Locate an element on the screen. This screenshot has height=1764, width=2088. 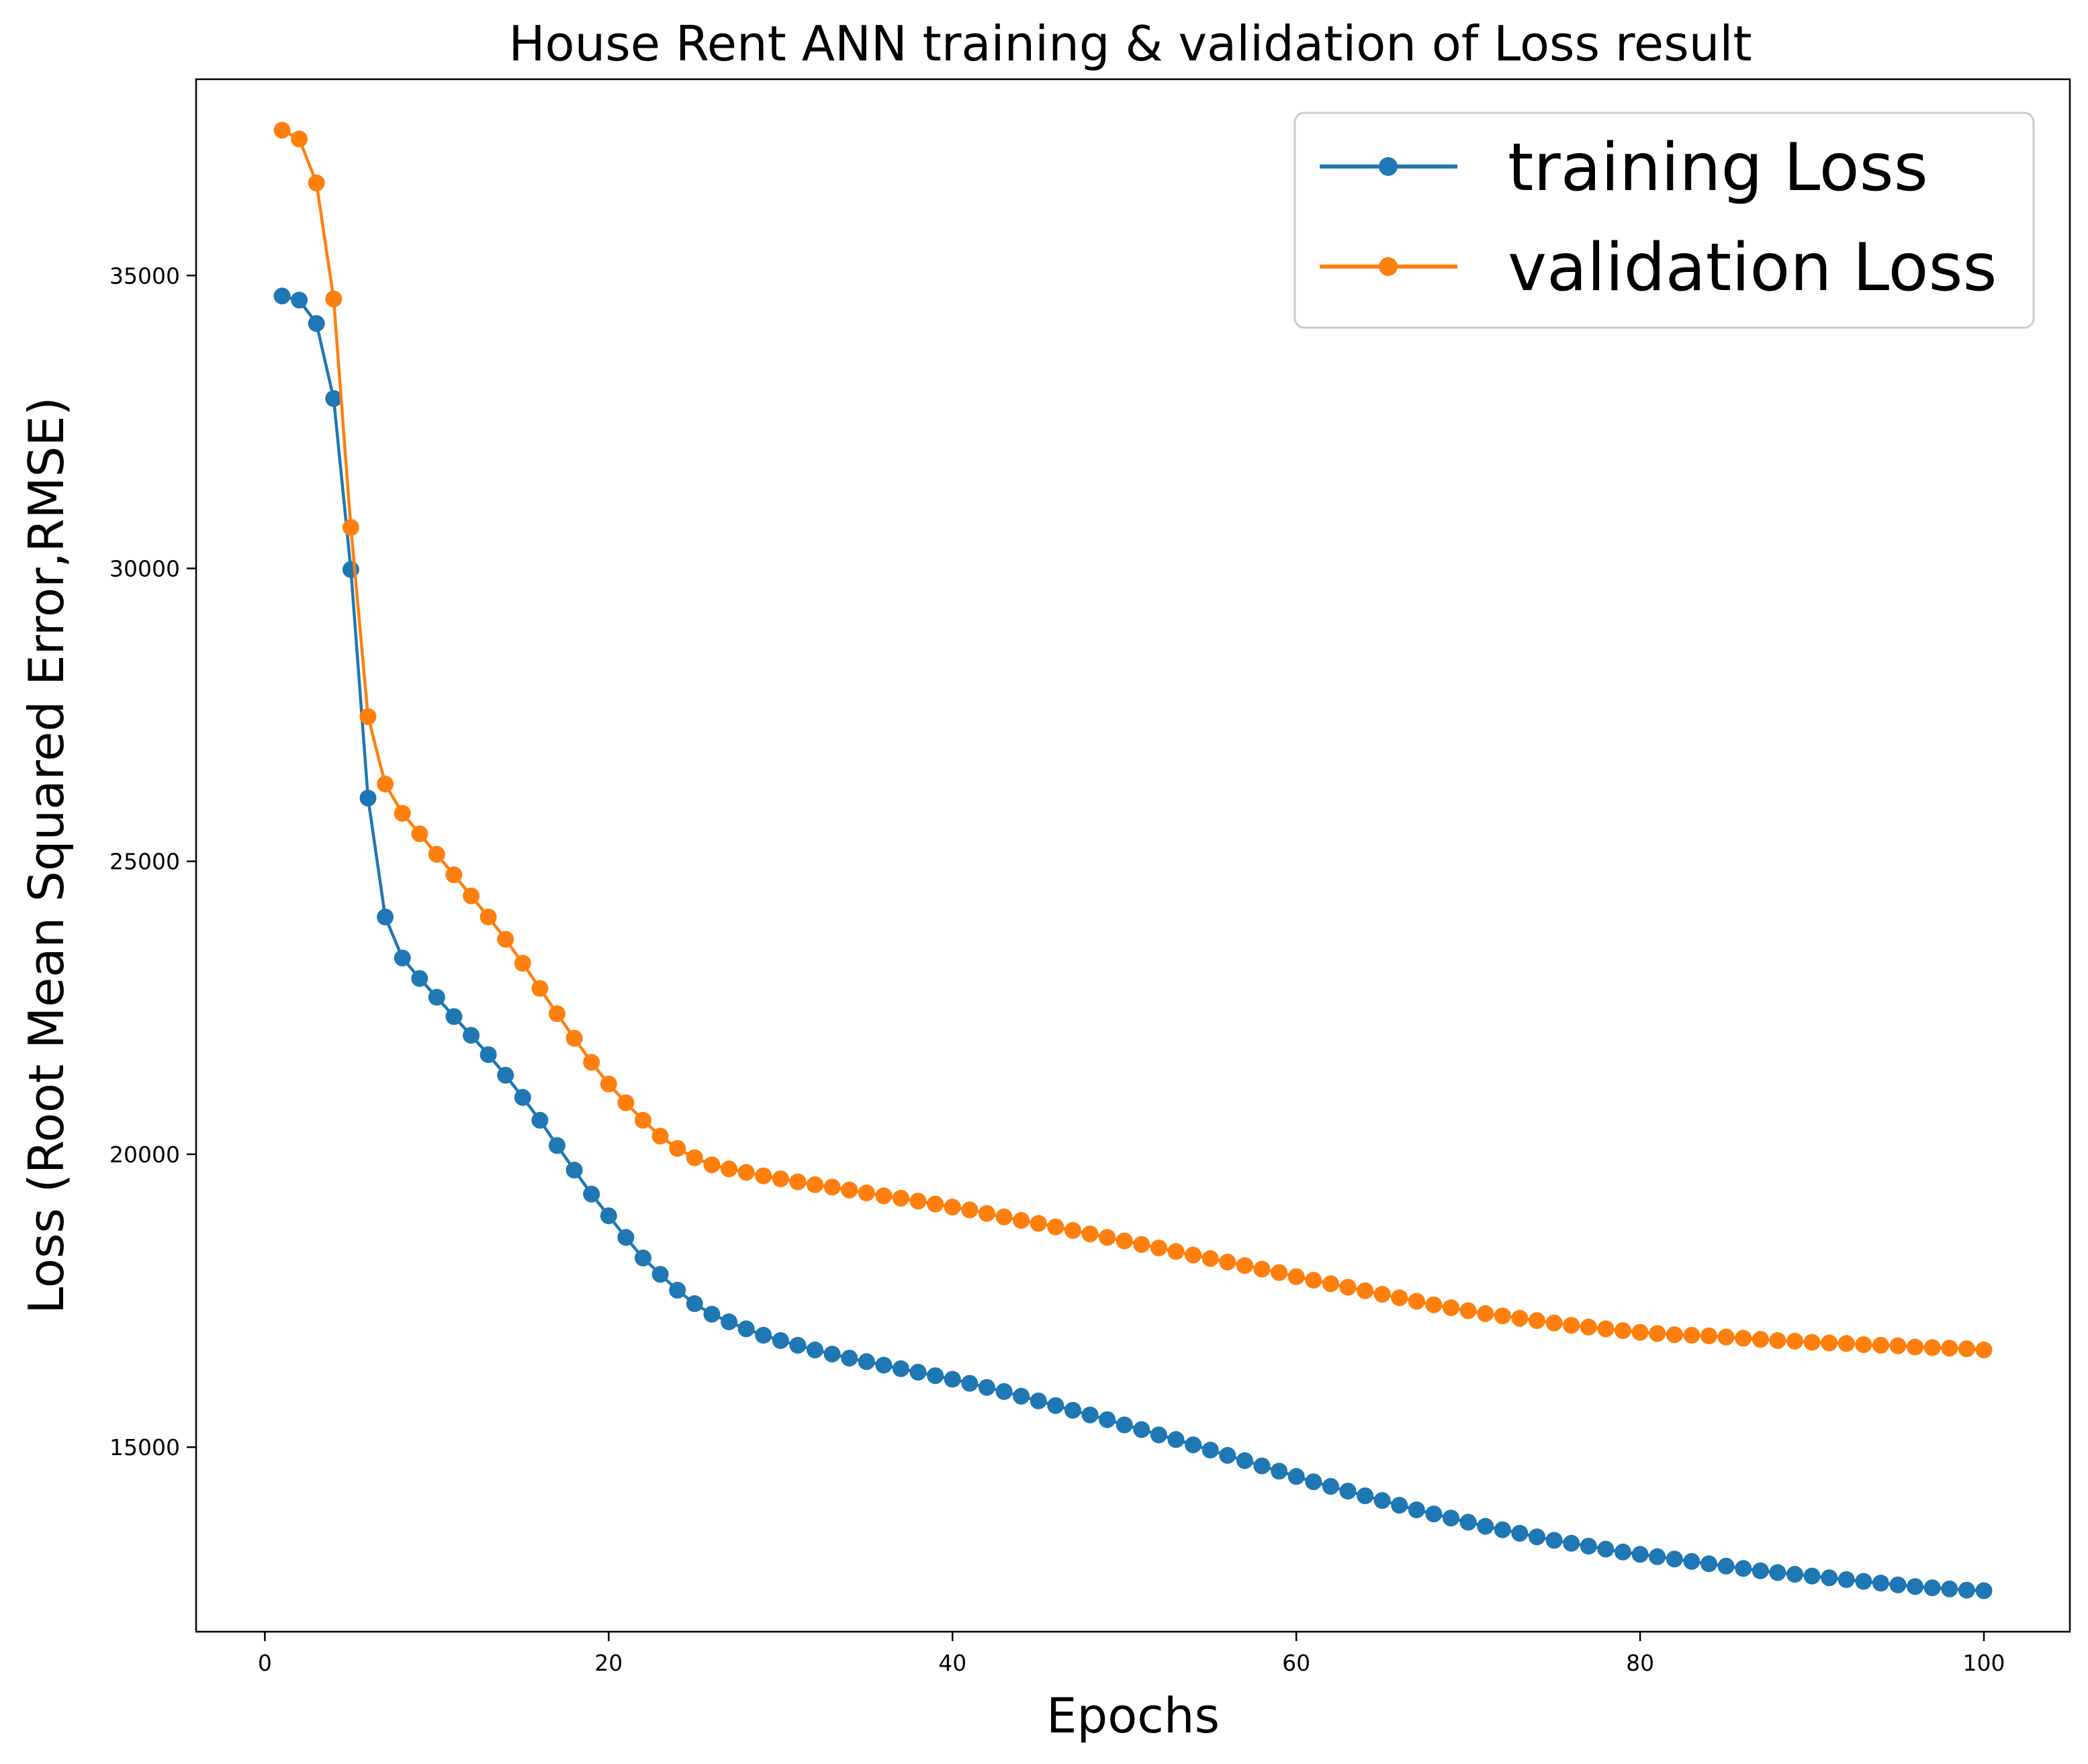
legend-box is located at coordinates (1664, 220).